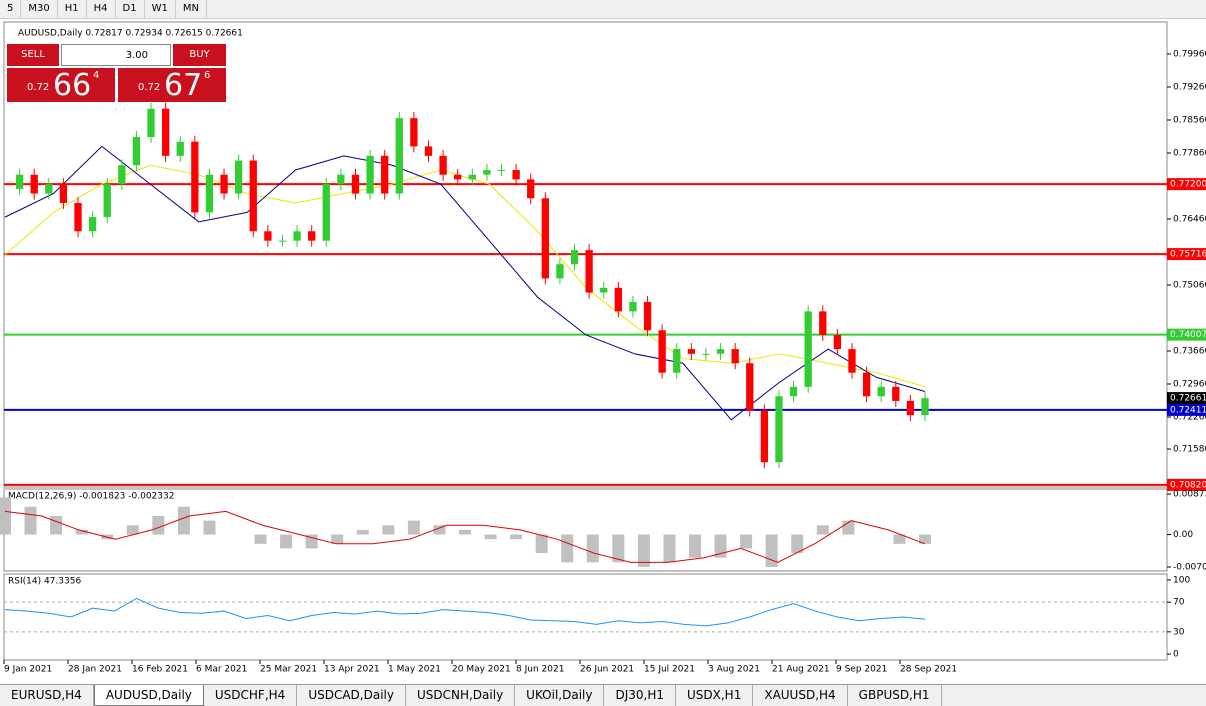 The image size is (1206, 706). I want to click on x-tick-label: 21 Aug 2021, so click(801, 670).